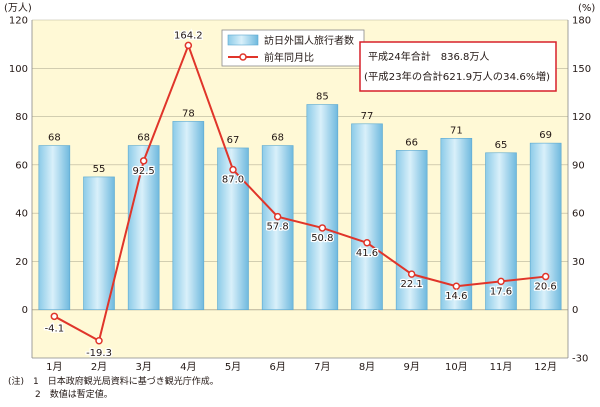 The image size is (600, 407). What do you see at coordinates (113, 389) in the screenshot?
I see `notes: (注) 1 日本政府観光局資料に基づき観光庁作成。 2 数値は暫定値。` at bounding box center [113, 389].